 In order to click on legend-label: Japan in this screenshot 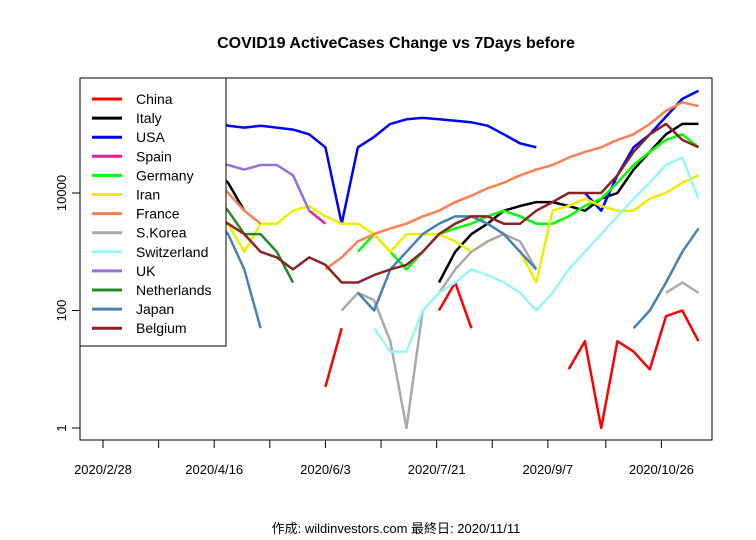, I will do `click(155, 309)`.